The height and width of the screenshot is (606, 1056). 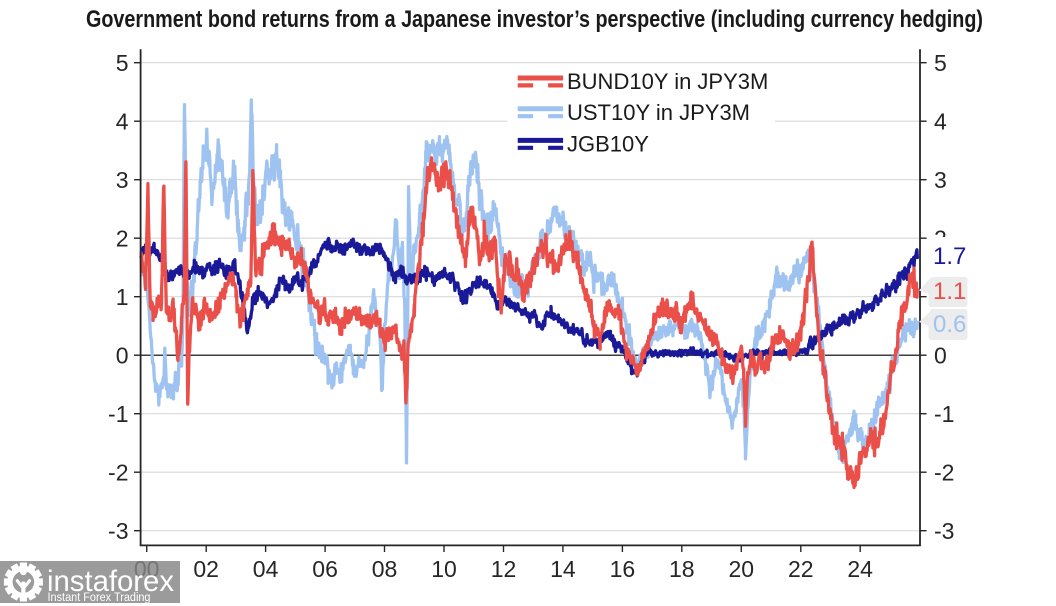 I want to click on svg-text: 06, so click(x=325, y=569).